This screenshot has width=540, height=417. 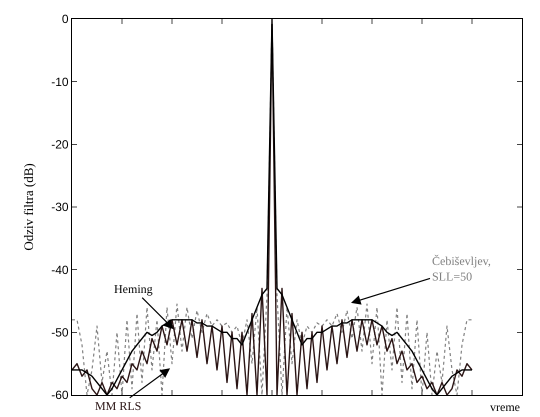 What do you see at coordinates (461, 269) in the screenshot?
I see `text: Čebiševljev, SLL=50` at bounding box center [461, 269].